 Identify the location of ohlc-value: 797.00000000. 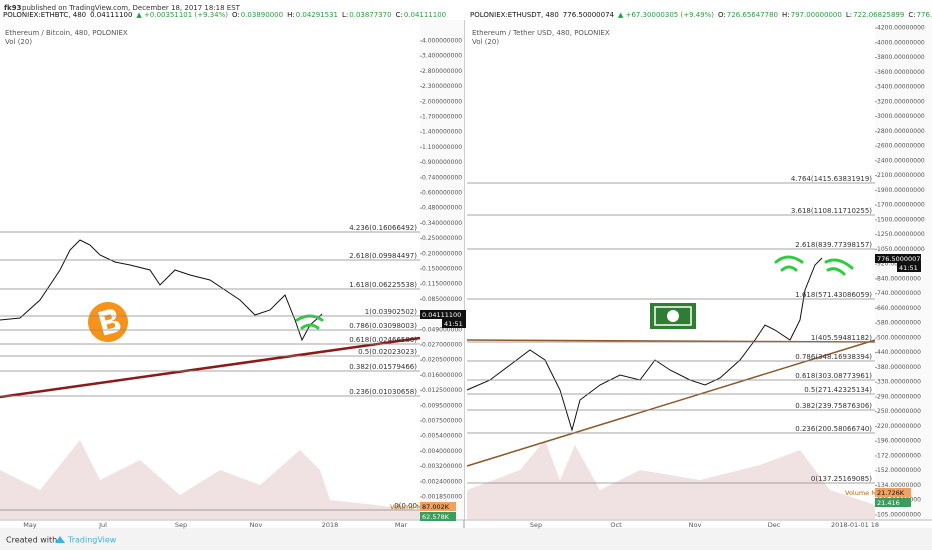
(816, 15).